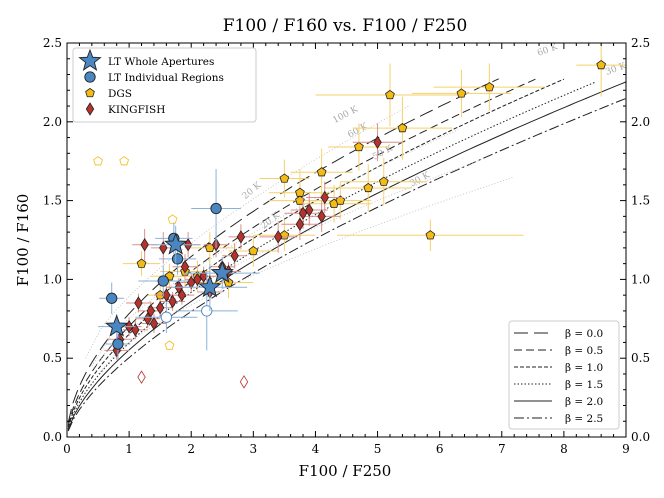 The image size is (664, 498). Describe the element at coordinates (584, 351) in the screenshot. I see `legend-line-label: β = 0.5` at that location.